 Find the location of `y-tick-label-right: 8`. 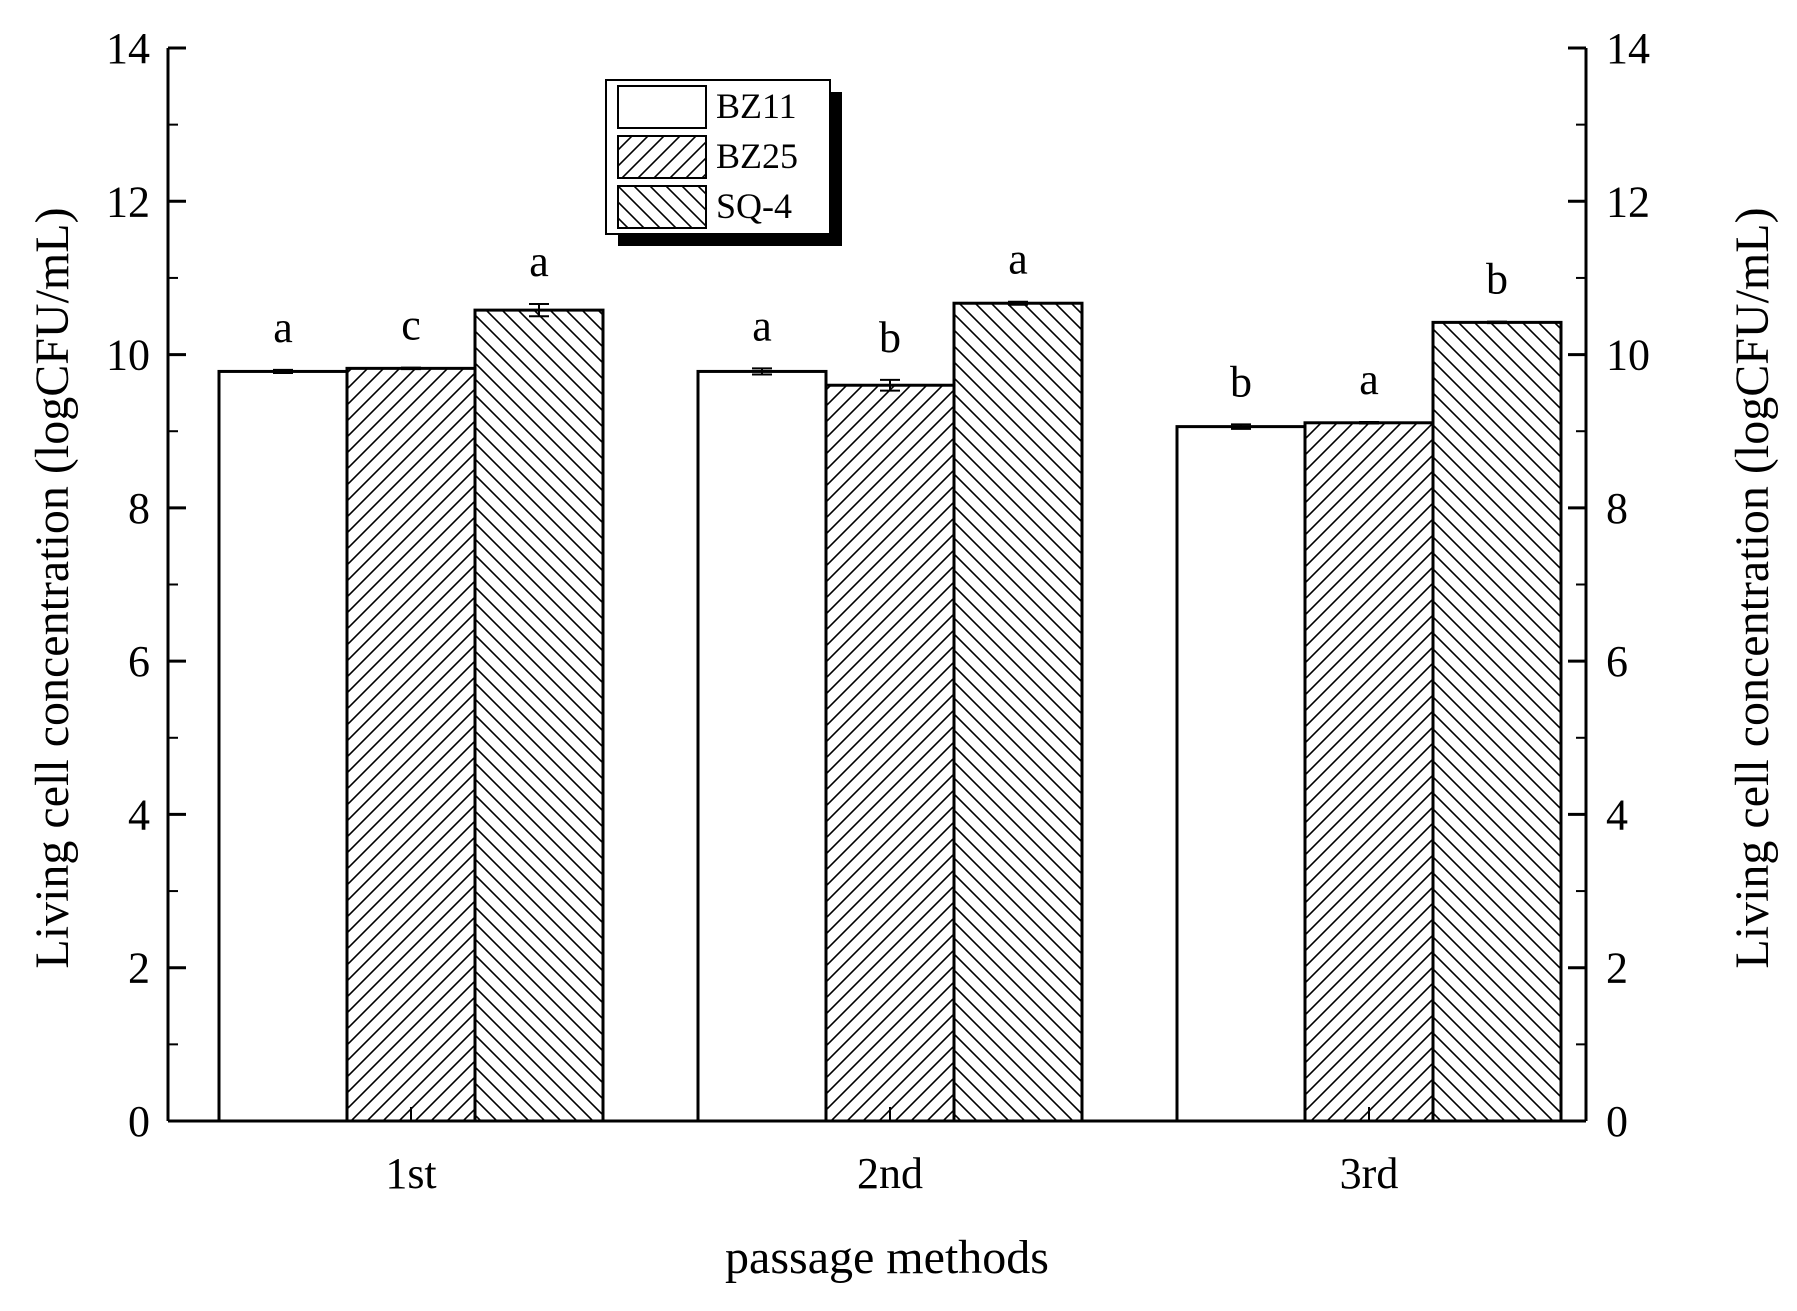

y-tick-label-right: 8 is located at coordinates (1617, 508).